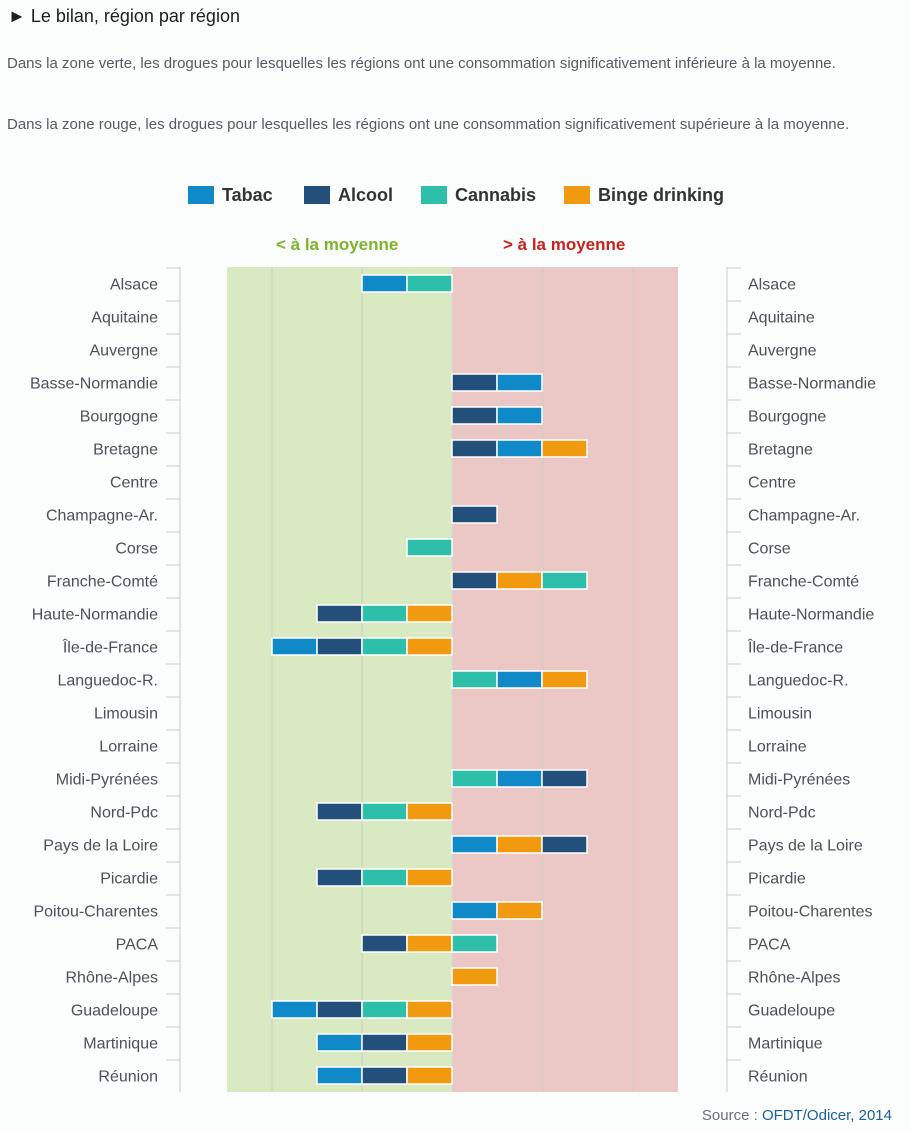 The width and height of the screenshot is (910, 1132). Describe the element at coordinates (731, 1115) in the screenshot. I see `source-prefix: Source :` at that location.